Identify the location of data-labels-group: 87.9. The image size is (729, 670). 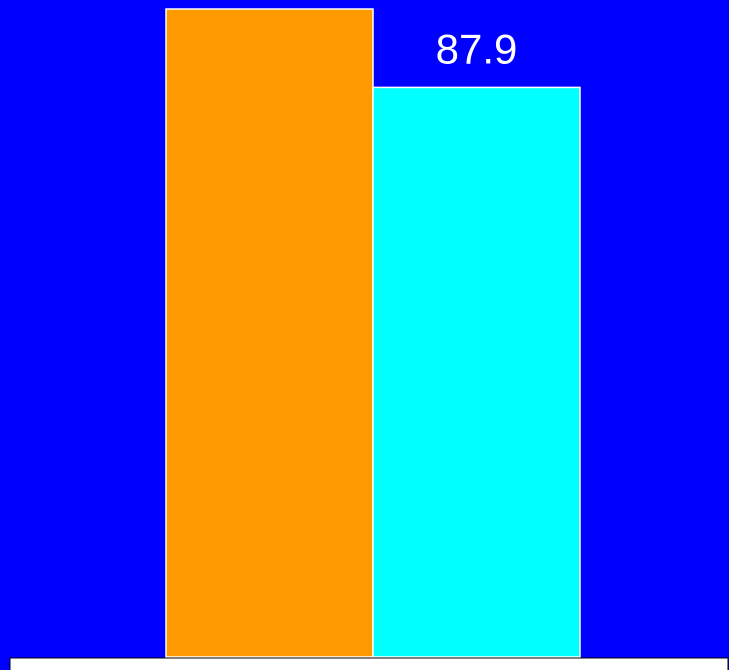
(477, 48).